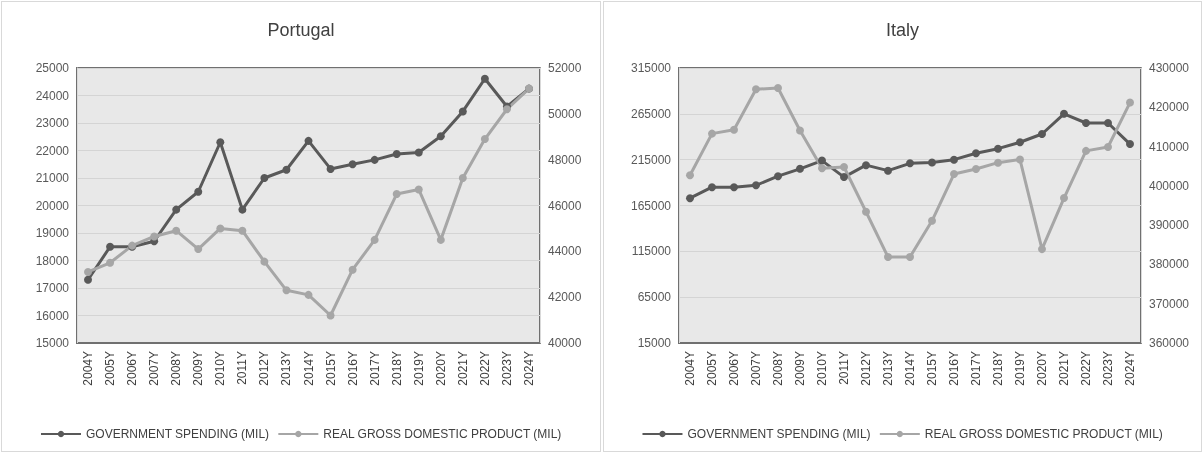  Describe the element at coordinates (52, 123) in the screenshot. I see `y-tick-label: 23000` at that location.